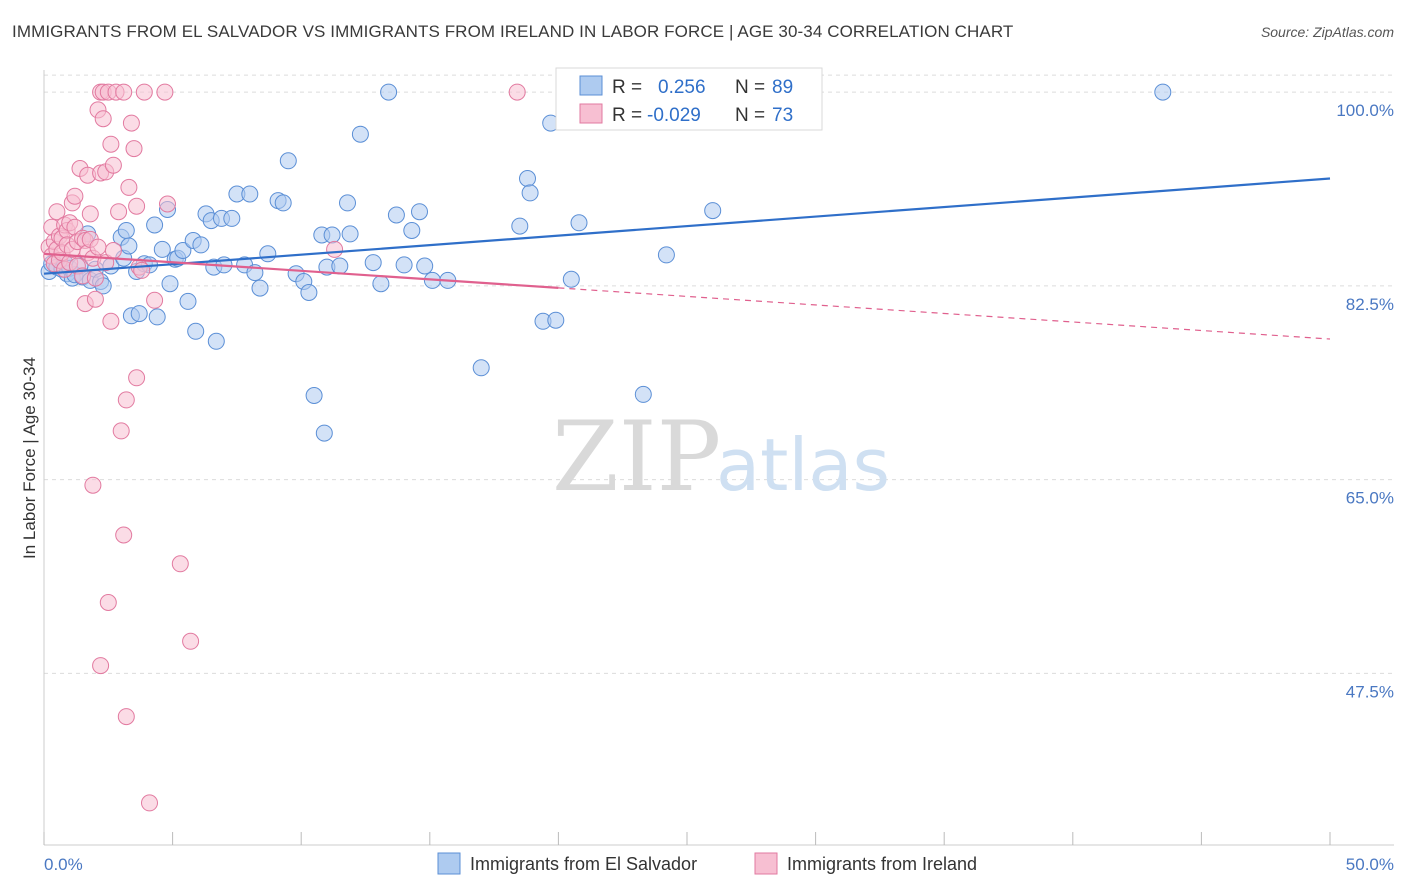 This screenshot has width=1406, height=892. Describe the element at coordinates (449, 863) in the screenshot. I see `bottom-legend-swatch-blue` at that location.